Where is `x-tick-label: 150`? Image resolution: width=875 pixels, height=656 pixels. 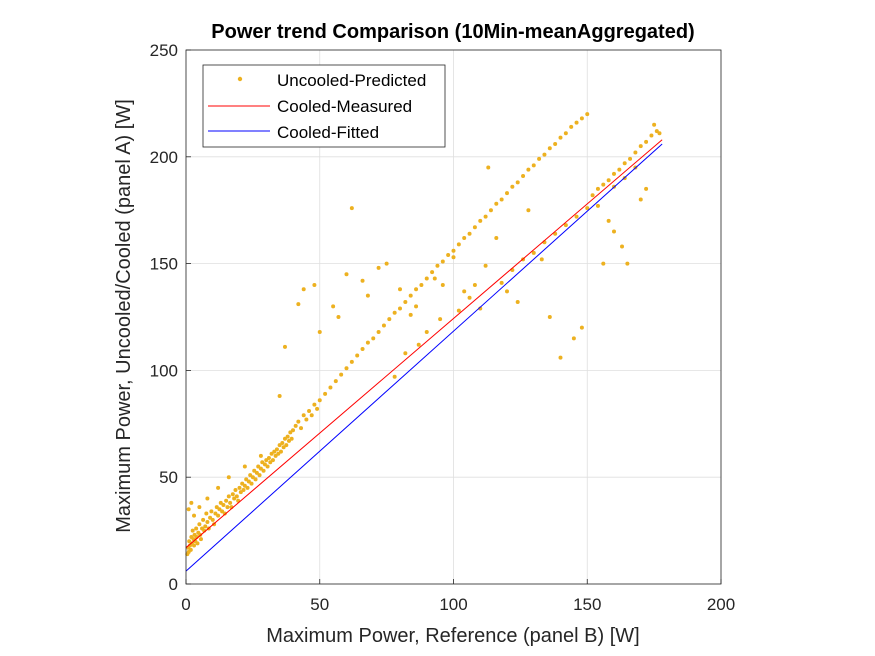
x-tick-label: 150 is located at coordinates (587, 604).